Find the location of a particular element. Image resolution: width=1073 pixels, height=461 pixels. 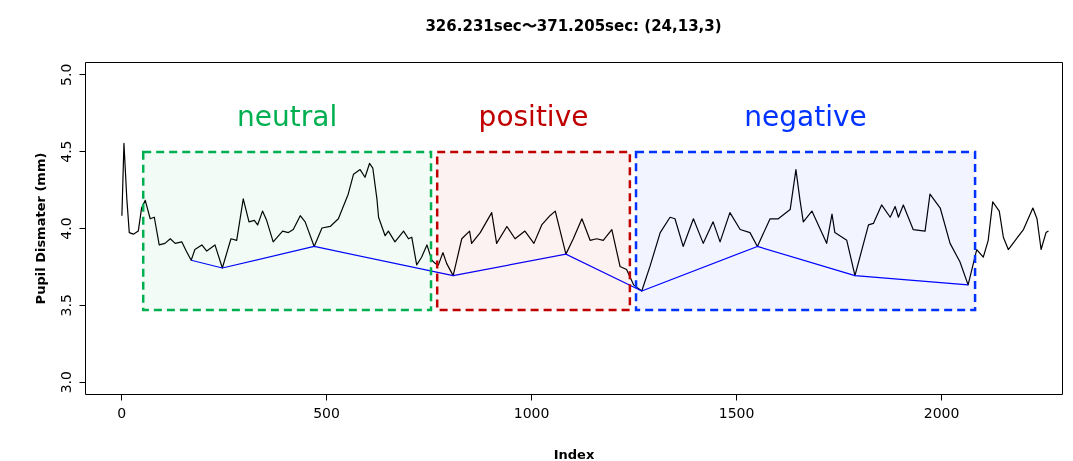

band-label: negative is located at coordinates (805, 117).